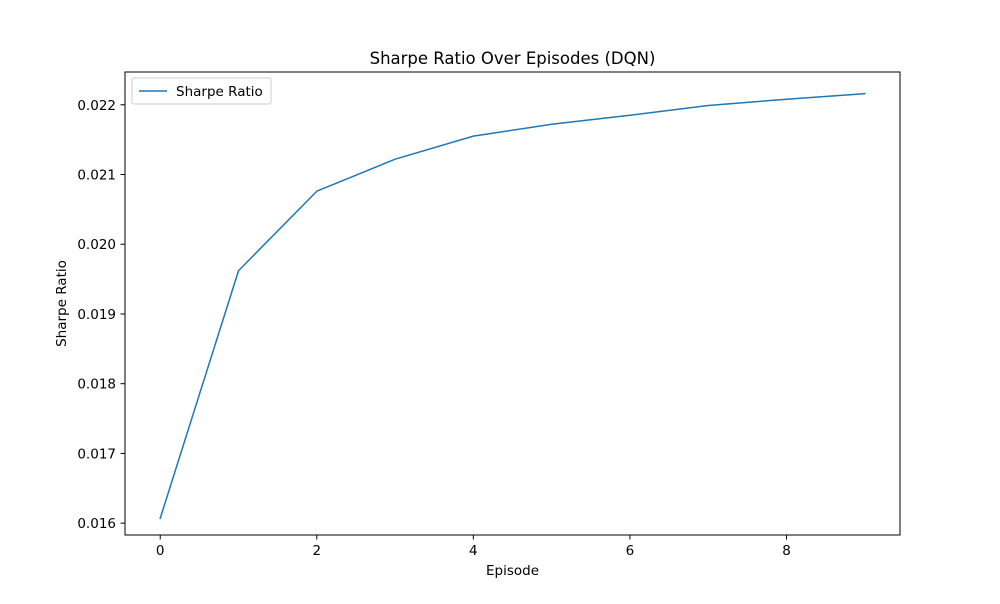  Describe the element at coordinates (786, 551) in the screenshot. I see `x-tick-label: 8` at that location.